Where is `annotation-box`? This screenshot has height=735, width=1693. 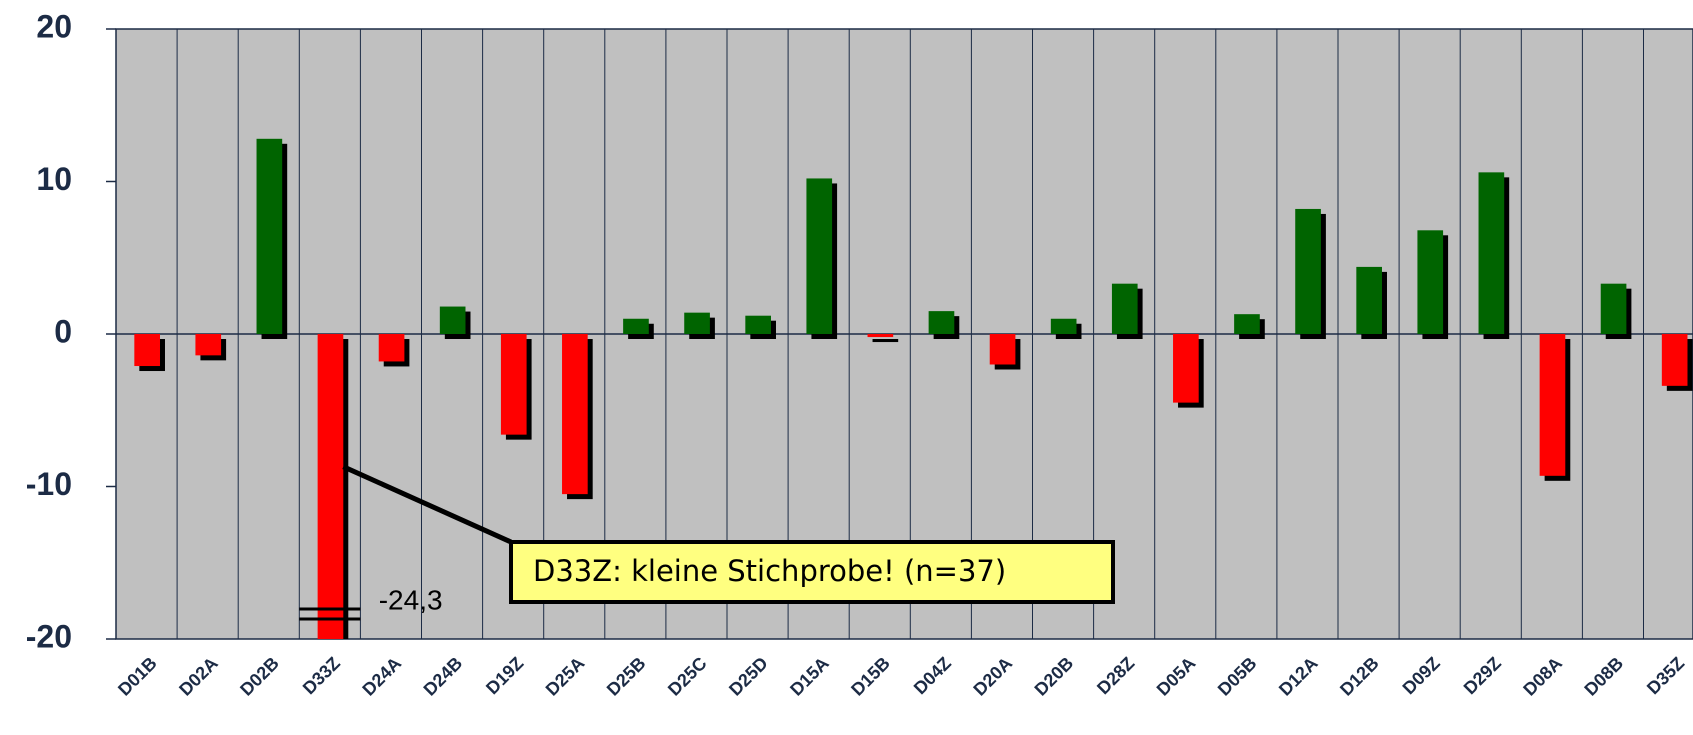 annotation-box is located at coordinates (812, 572).